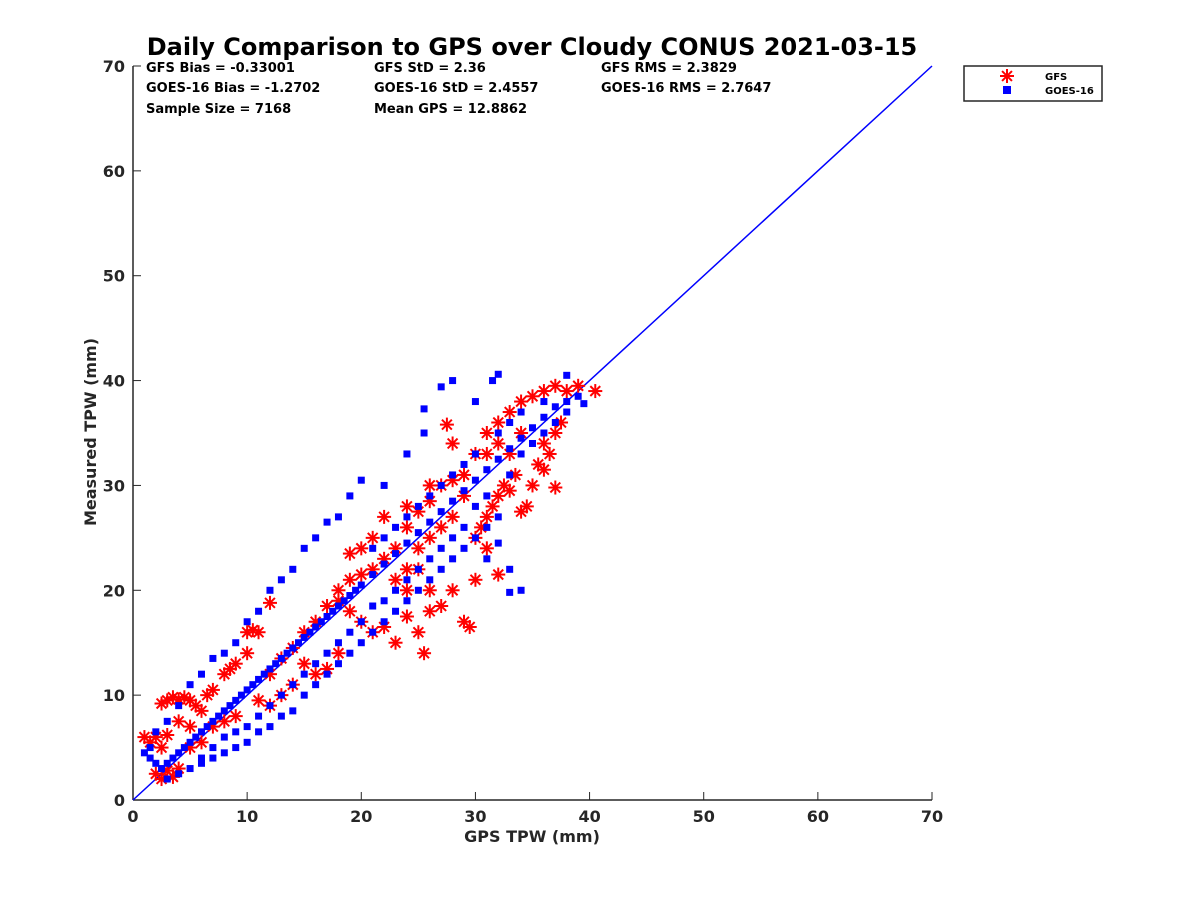 This screenshot has height=900, width=1200. I want to click on x-tick-label: 20, so click(361, 816).